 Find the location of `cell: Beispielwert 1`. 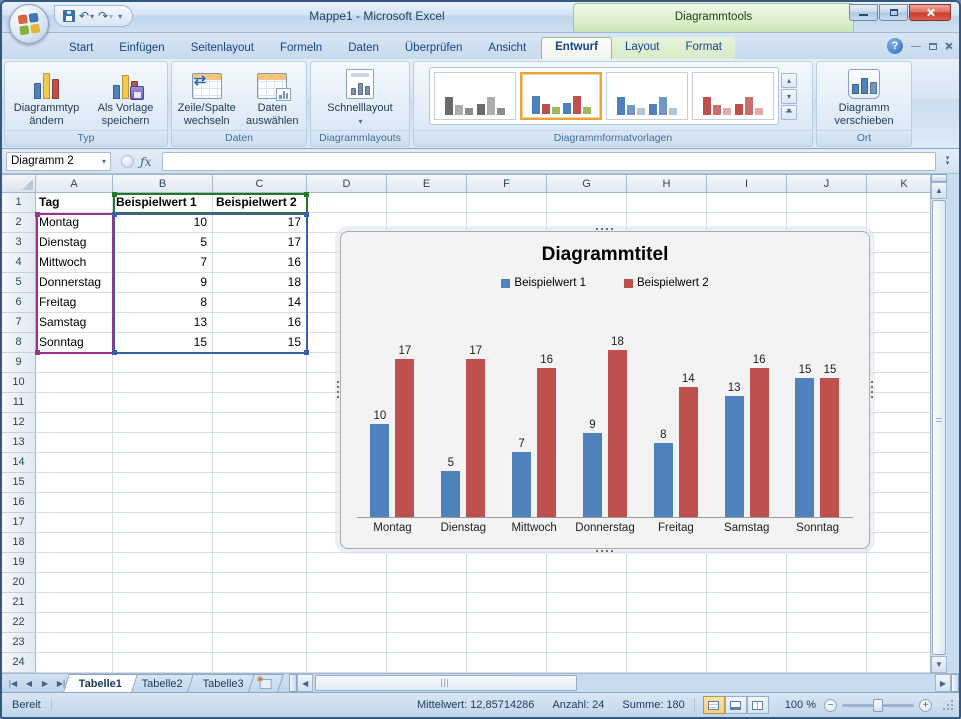

cell: Beispielwert 1 is located at coordinates (163, 203).